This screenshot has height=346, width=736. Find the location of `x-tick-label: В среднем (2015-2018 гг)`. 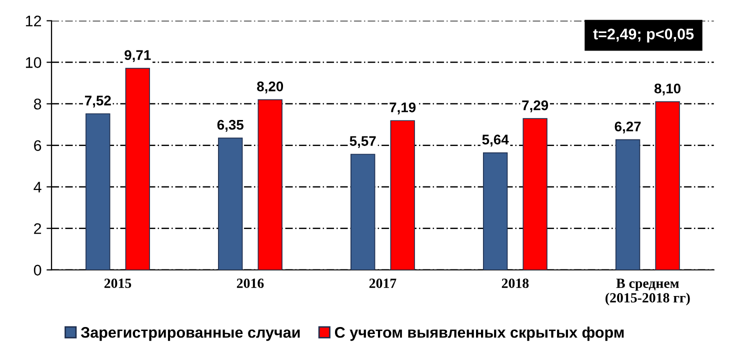

x-tick-label: В среднем (2015-2018 гг) is located at coordinates (648, 292).